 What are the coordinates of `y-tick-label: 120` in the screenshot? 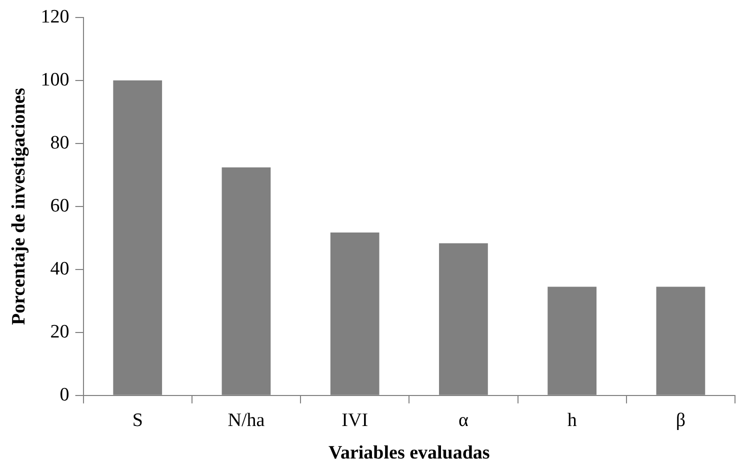 It's located at (55, 17).